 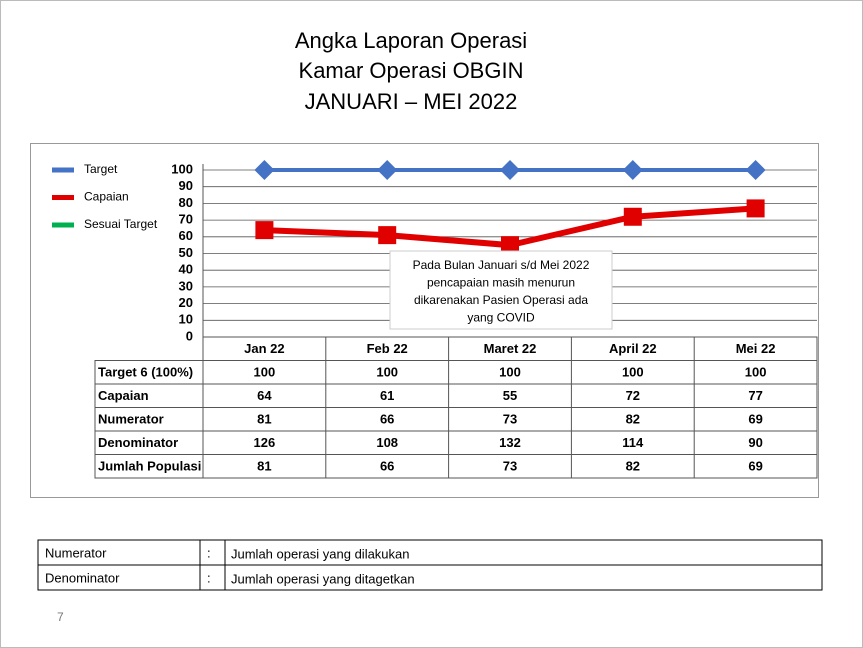 I want to click on annotation-box, so click(x=501, y=290).